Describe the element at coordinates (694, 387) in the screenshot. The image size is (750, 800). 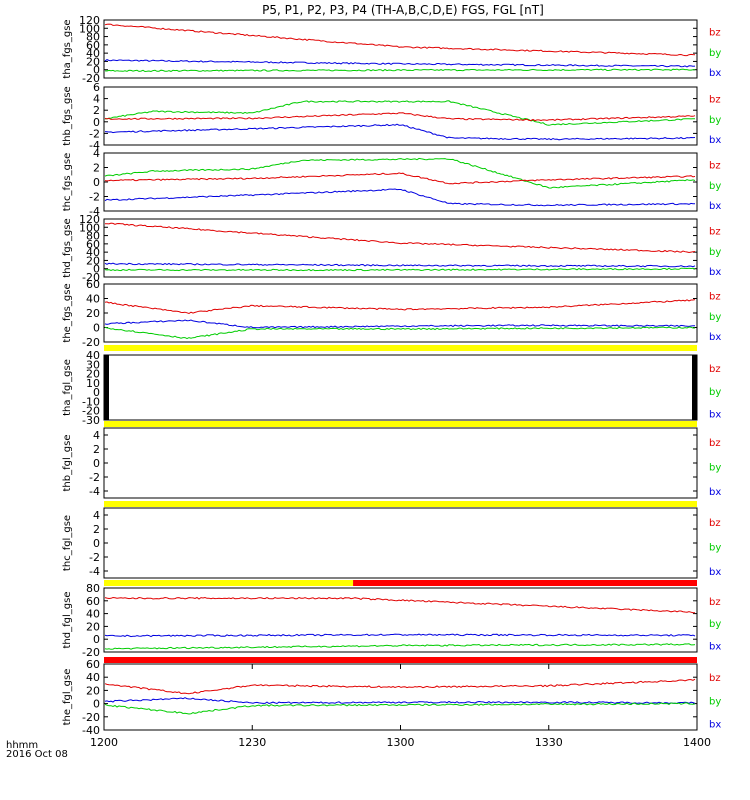
I see `data-gap-right` at that location.